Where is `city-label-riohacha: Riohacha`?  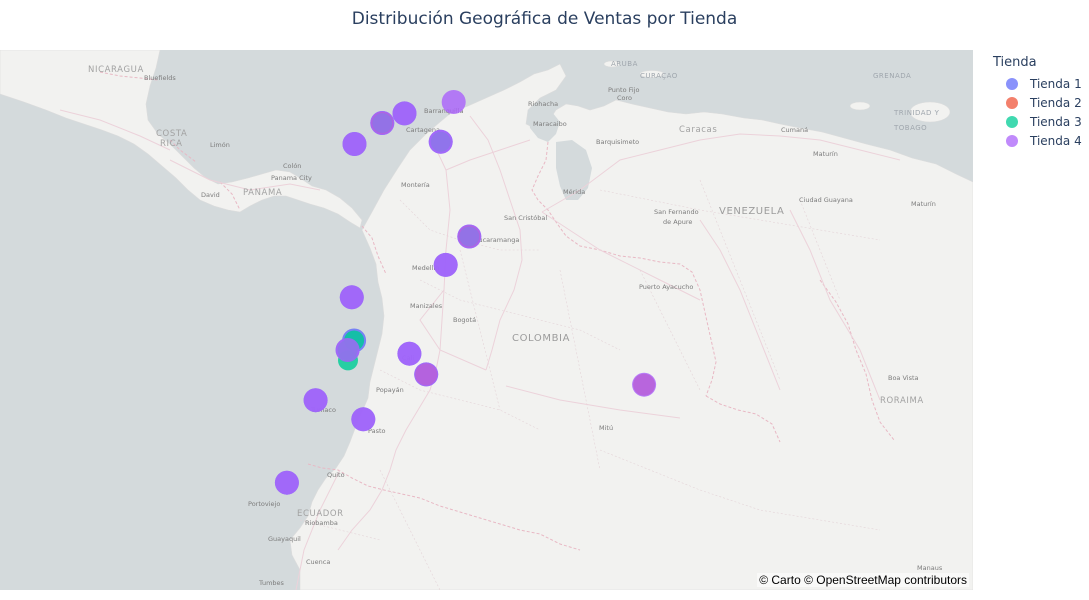 city-label-riohacha: Riohacha is located at coordinates (543, 104).